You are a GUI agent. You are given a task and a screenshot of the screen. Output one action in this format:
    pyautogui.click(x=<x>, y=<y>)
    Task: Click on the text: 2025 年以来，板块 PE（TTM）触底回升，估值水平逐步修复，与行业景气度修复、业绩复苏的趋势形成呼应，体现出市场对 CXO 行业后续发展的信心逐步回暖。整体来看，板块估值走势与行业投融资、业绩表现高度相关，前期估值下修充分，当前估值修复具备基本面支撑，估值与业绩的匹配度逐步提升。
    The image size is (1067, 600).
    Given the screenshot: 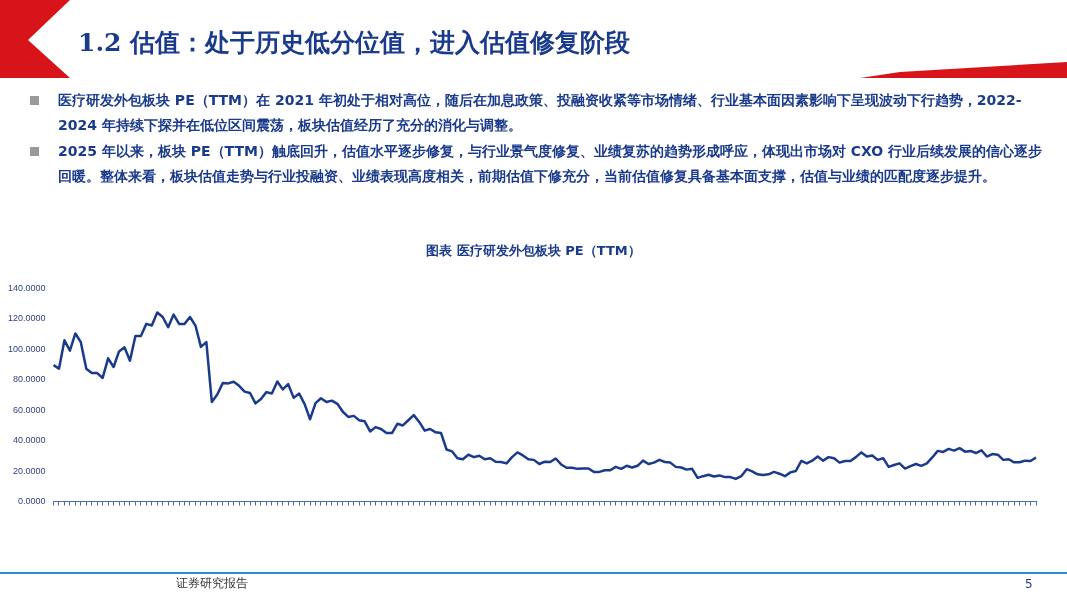 What is the action you would take?
    pyautogui.click(x=550, y=164)
    